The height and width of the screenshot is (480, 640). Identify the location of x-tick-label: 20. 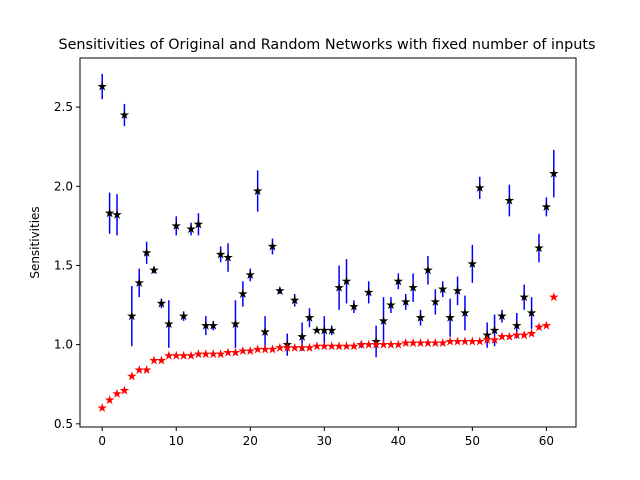
(250, 441).